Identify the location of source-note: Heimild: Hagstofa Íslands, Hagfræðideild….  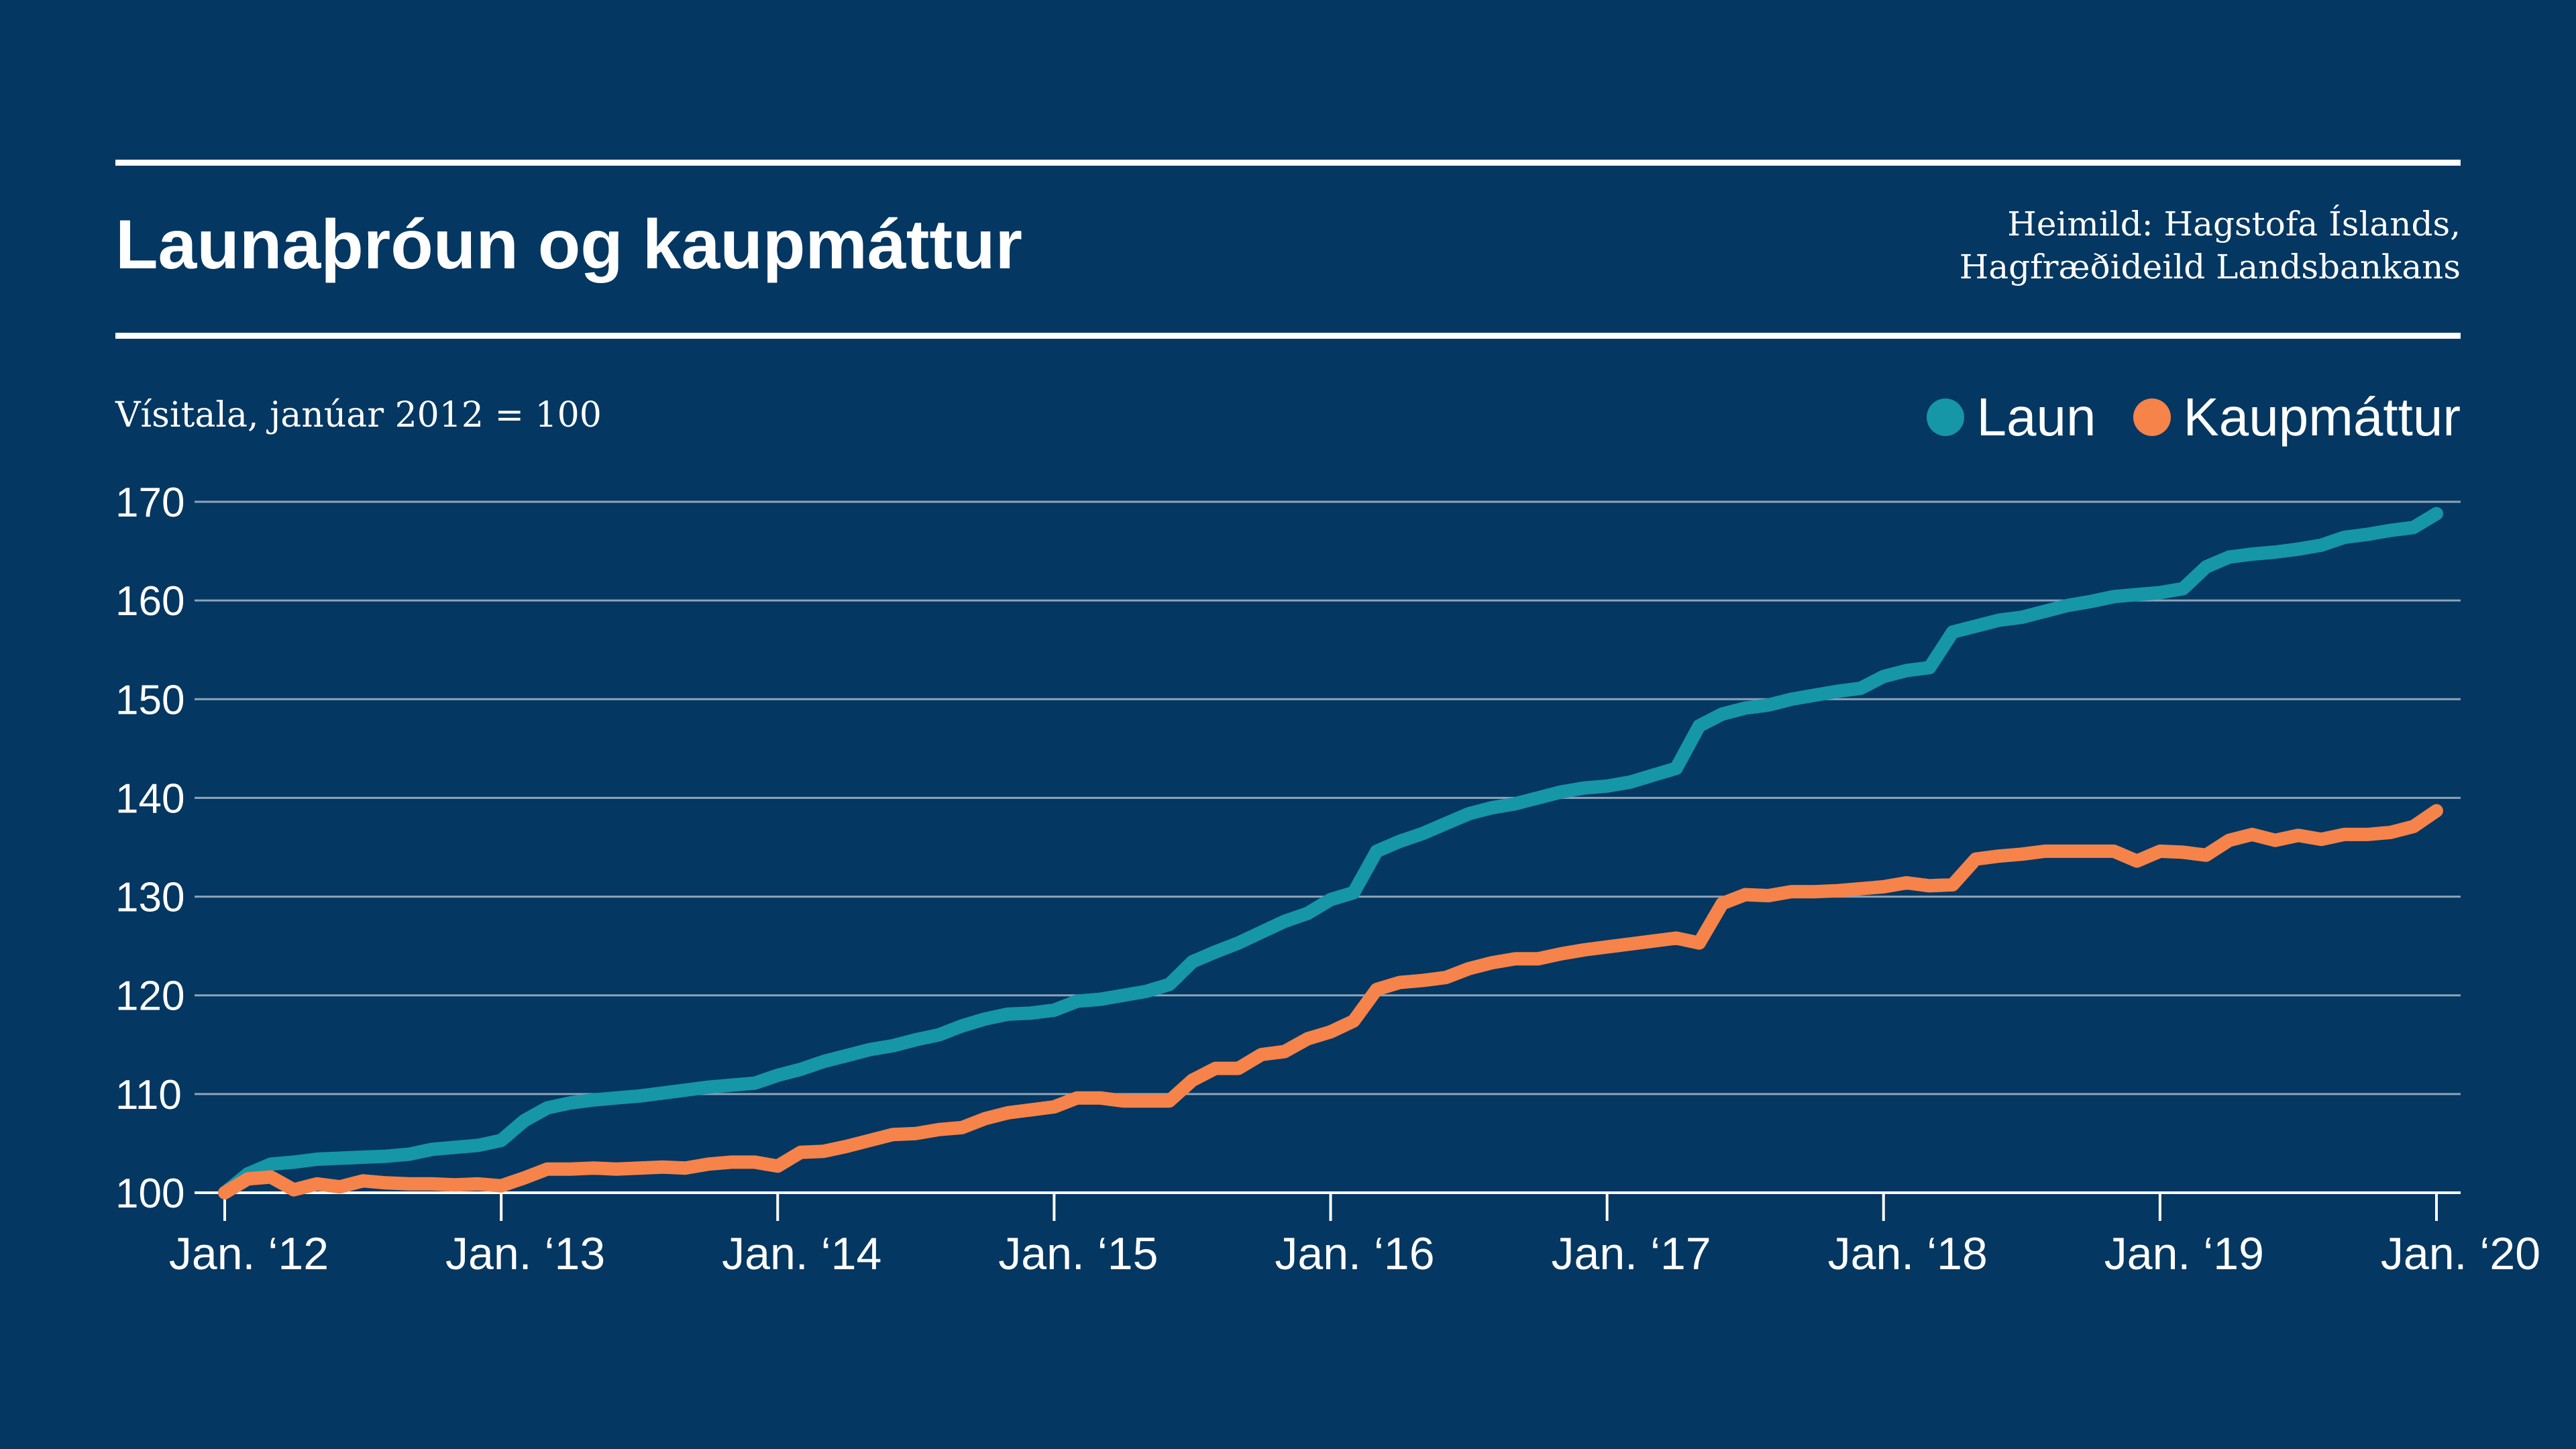
(2210, 245).